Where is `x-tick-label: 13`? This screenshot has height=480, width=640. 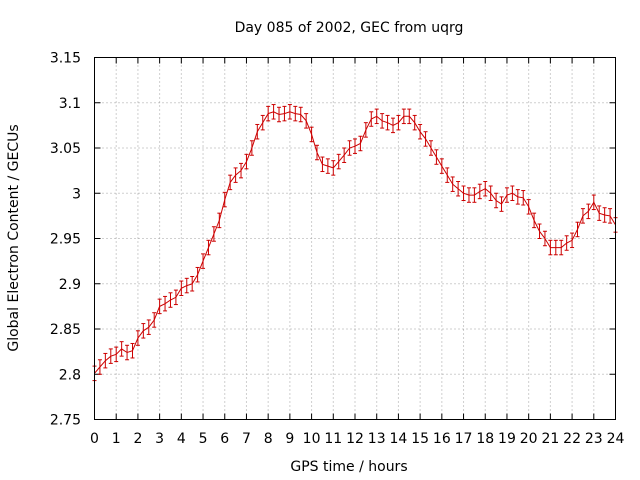
x-tick-label: 13 is located at coordinates (377, 439).